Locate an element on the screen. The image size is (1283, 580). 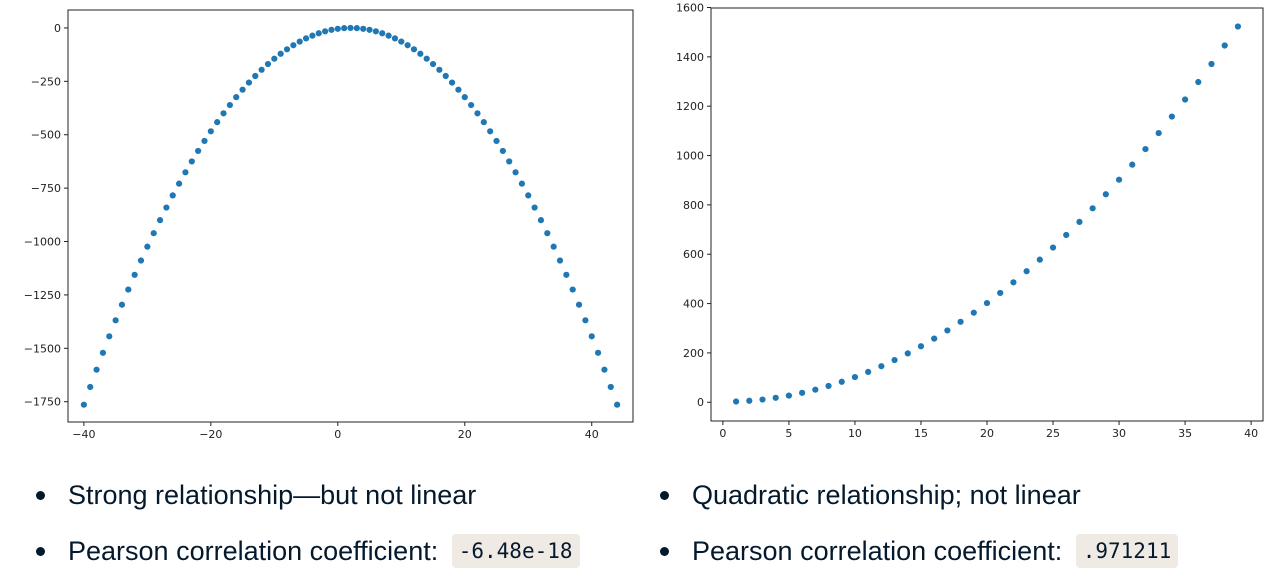
parabola-y-tick-label: −500 is located at coordinates (46, 135).